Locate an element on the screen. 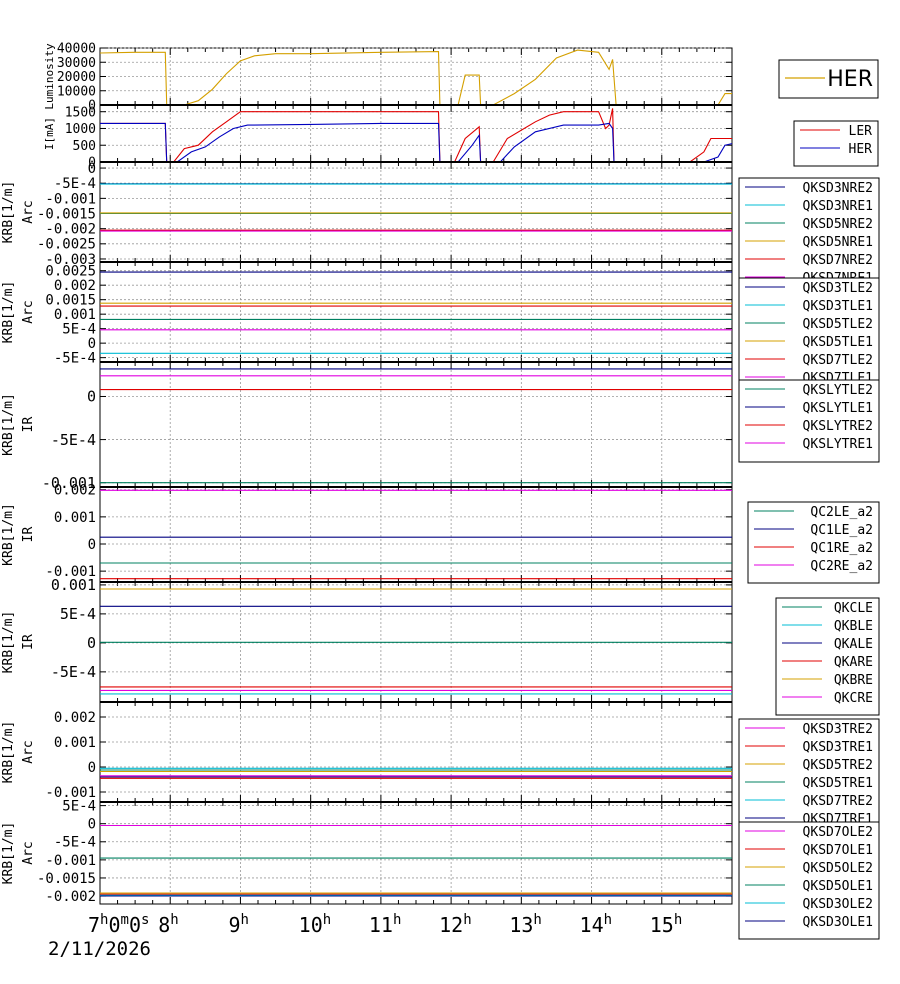 This screenshot has width=900, height=984. x-tick-label: 12h is located at coordinates (455, 924).